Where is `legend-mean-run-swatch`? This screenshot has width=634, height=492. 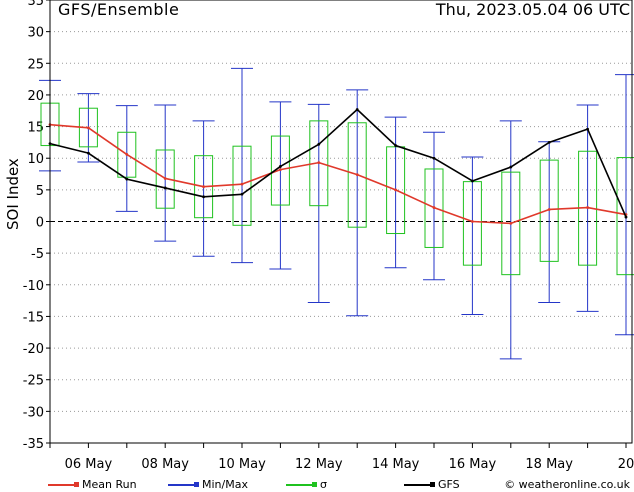
legend-mean-run-swatch is located at coordinates (63, 485).